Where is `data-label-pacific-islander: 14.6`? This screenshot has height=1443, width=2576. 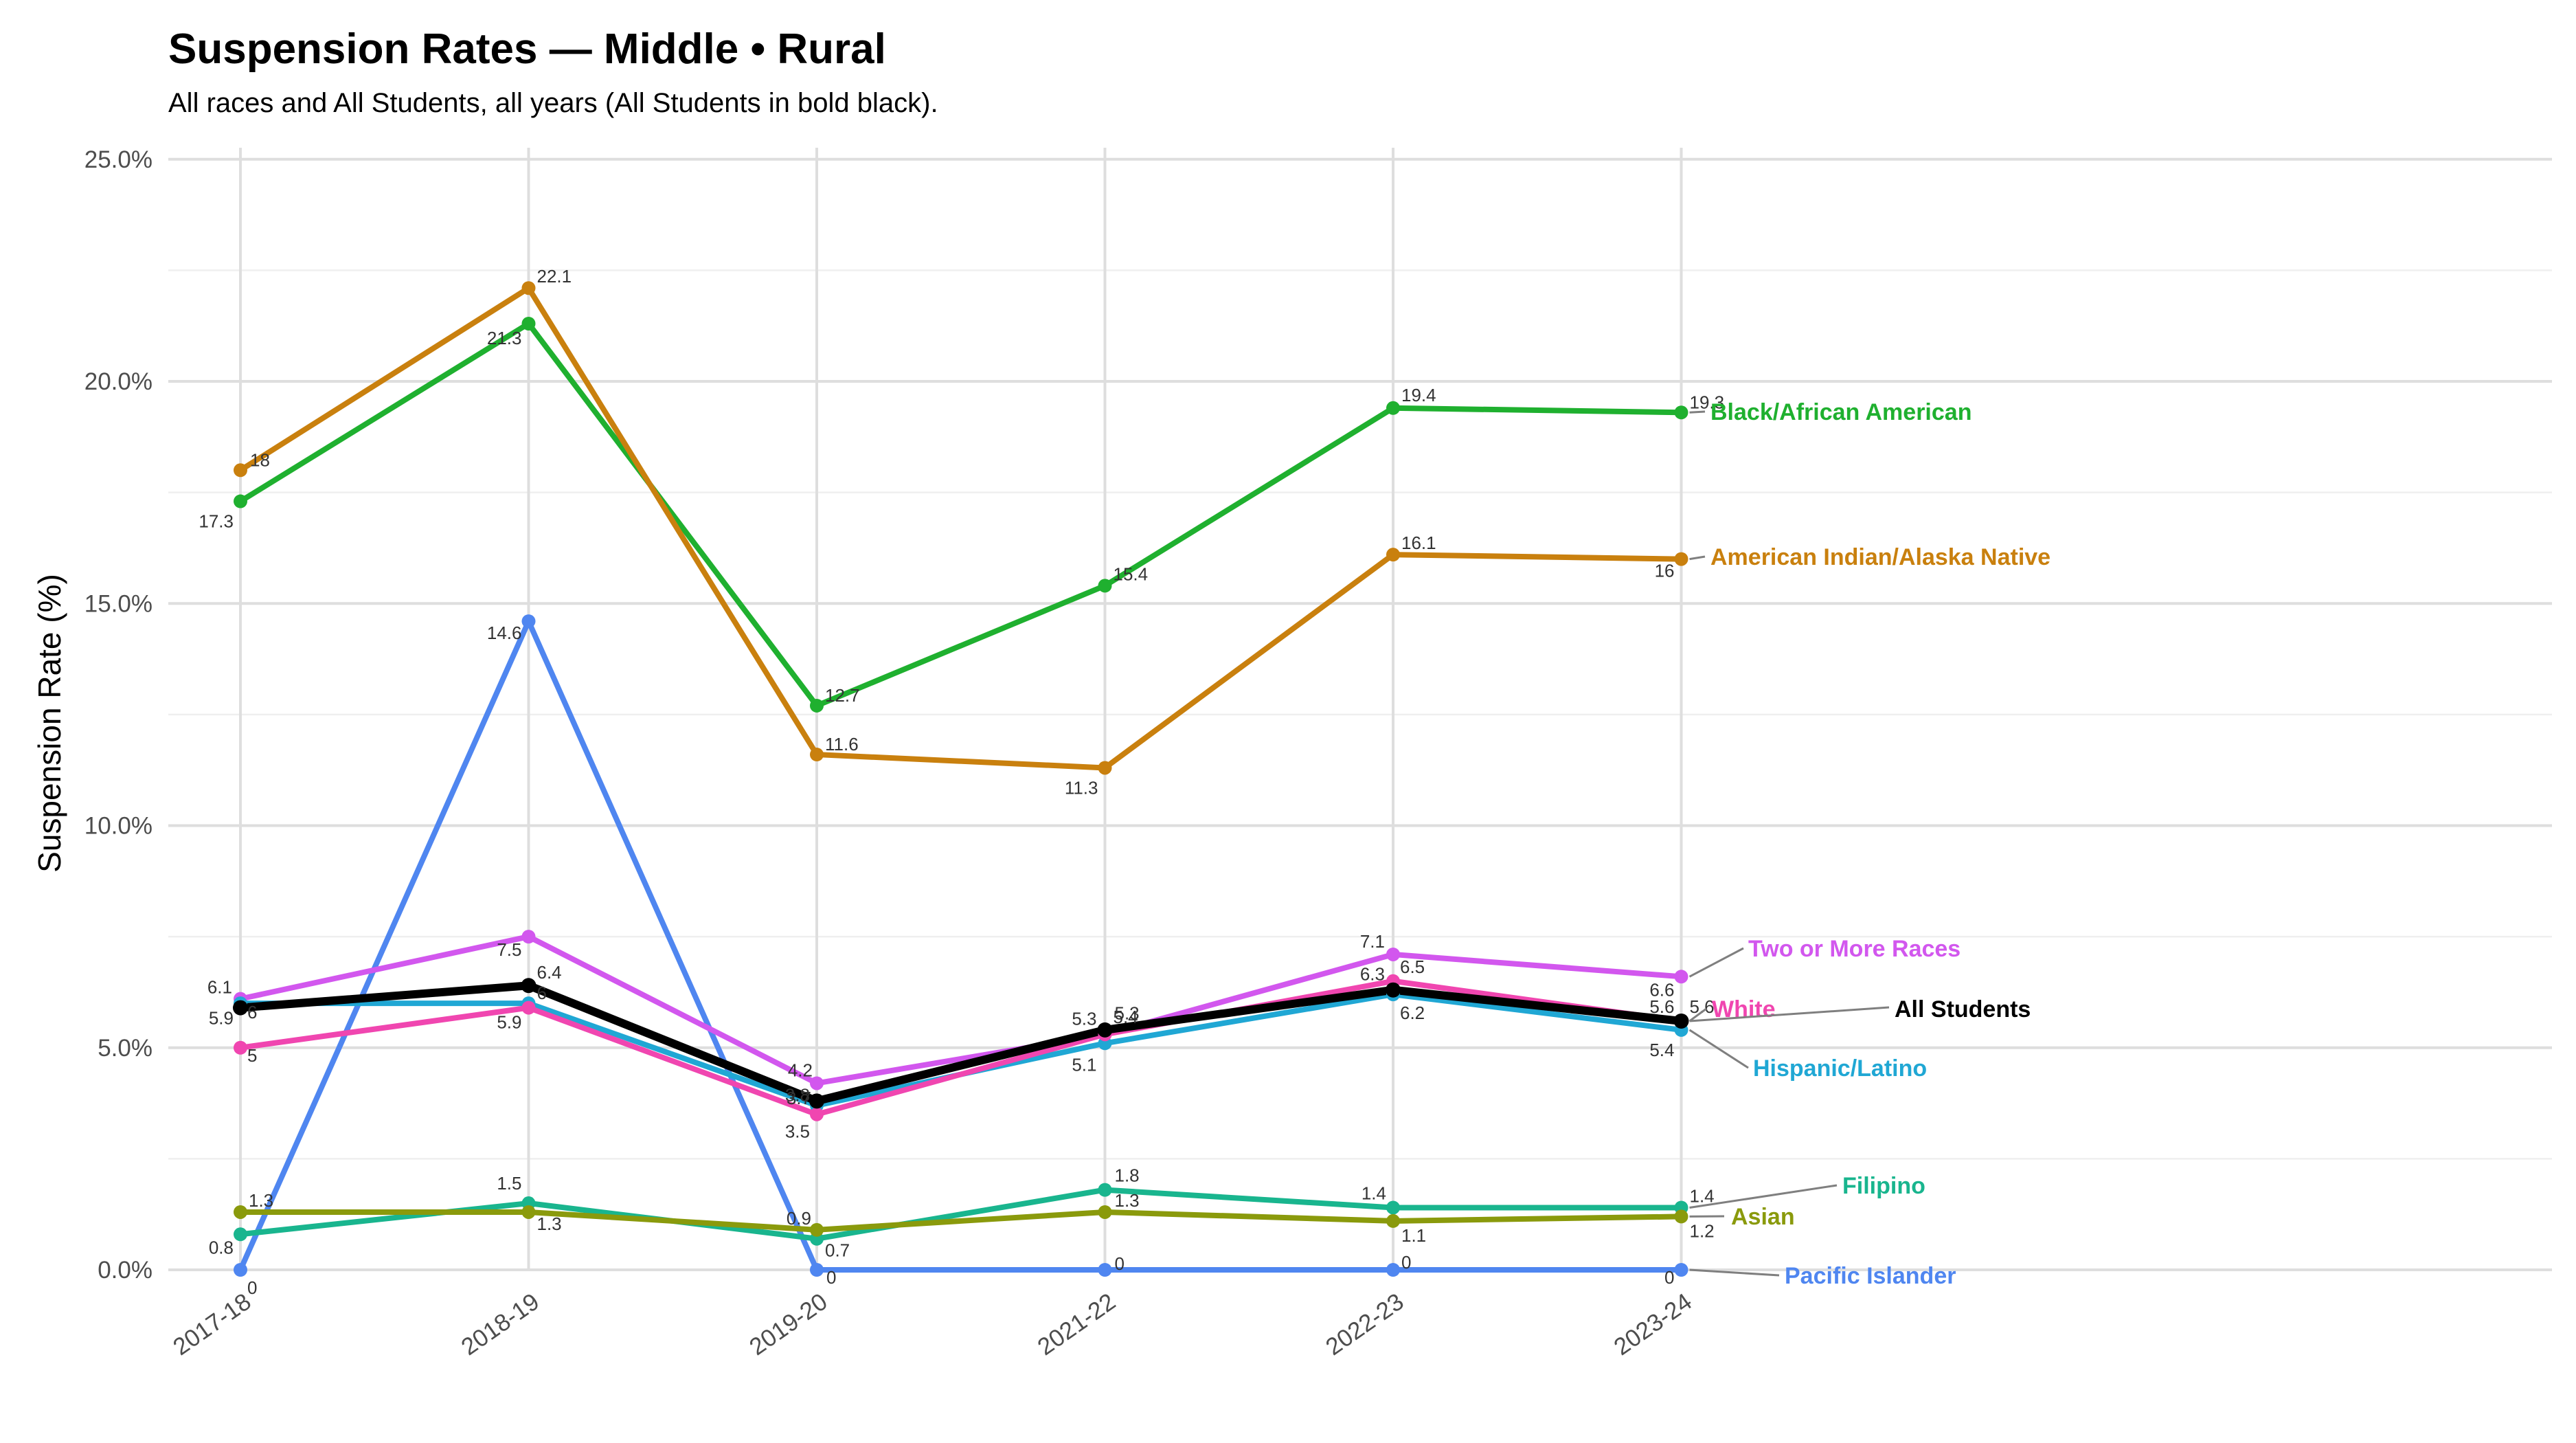
data-label-pacific-islander: 14.6 is located at coordinates (504, 633).